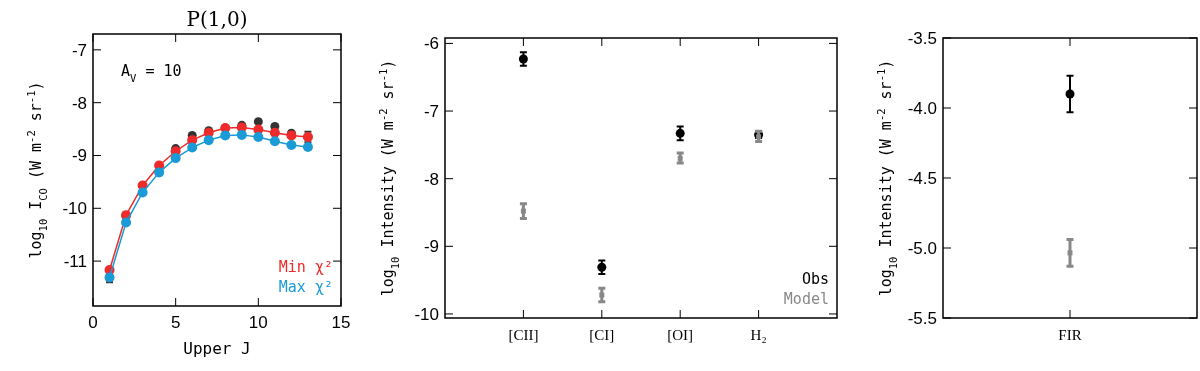 This screenshot has height=371, width=1200. I want to click on x-tick-label: 10, so click(258, 322).